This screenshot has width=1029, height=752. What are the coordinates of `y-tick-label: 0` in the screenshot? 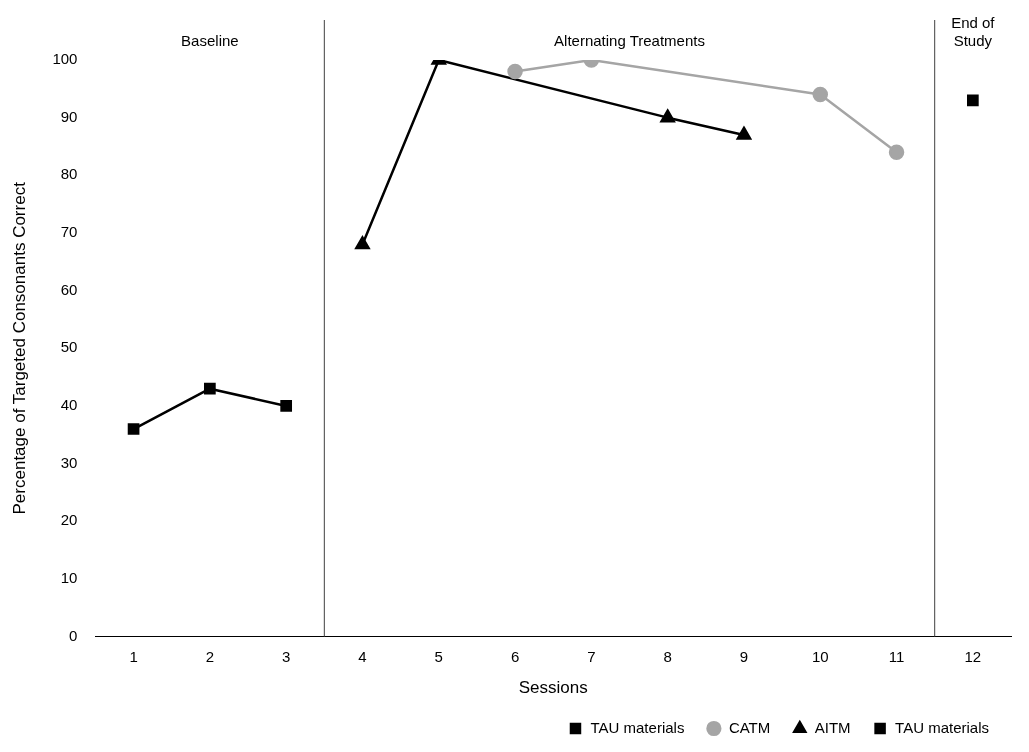 It's located at (73, 635).